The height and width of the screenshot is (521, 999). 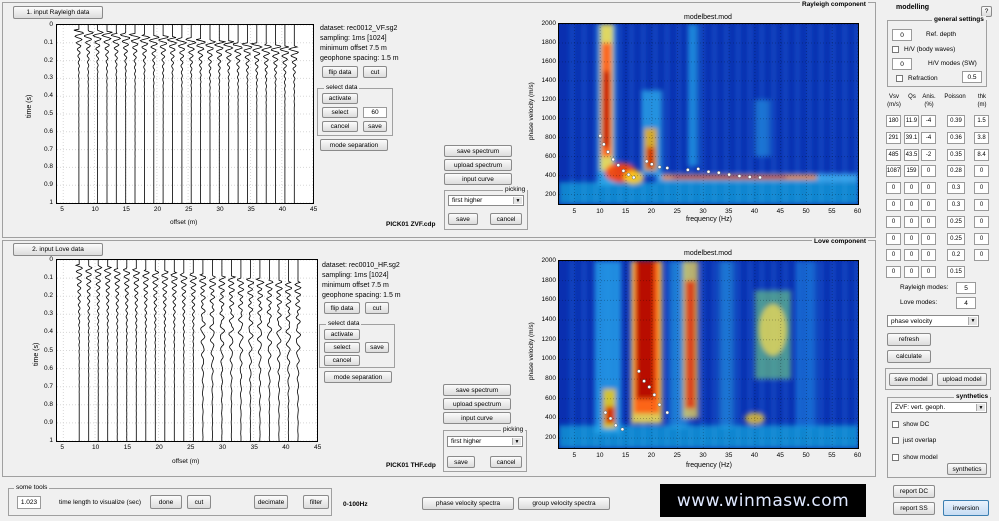 What do you see at coordinates (895, 440) in the screenshot?
I see `just-overlap-checkbox` at bounding box center [895, 440].